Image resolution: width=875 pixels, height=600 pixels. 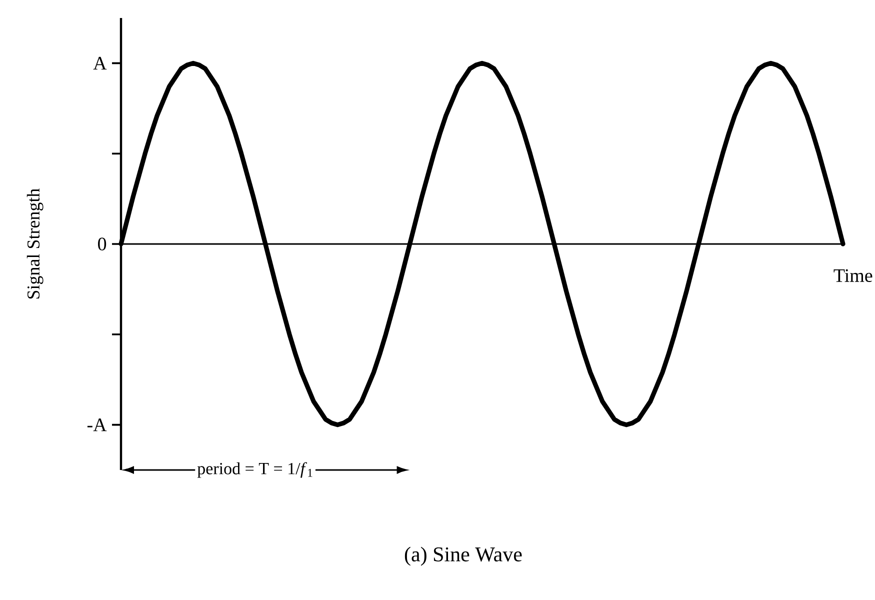 What do you see at coordinates (97, 425) in the screenshot?
I see `text: -A` at bounding box center [97, 425].